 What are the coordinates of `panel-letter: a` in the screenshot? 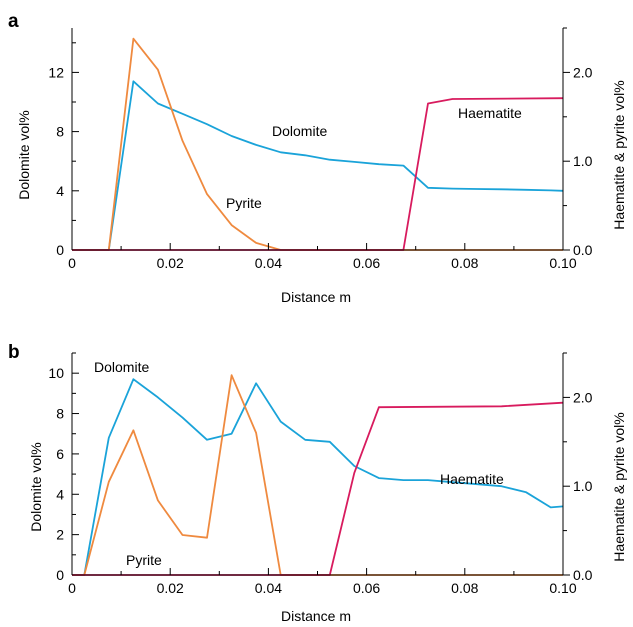 It's located at (13, 21).